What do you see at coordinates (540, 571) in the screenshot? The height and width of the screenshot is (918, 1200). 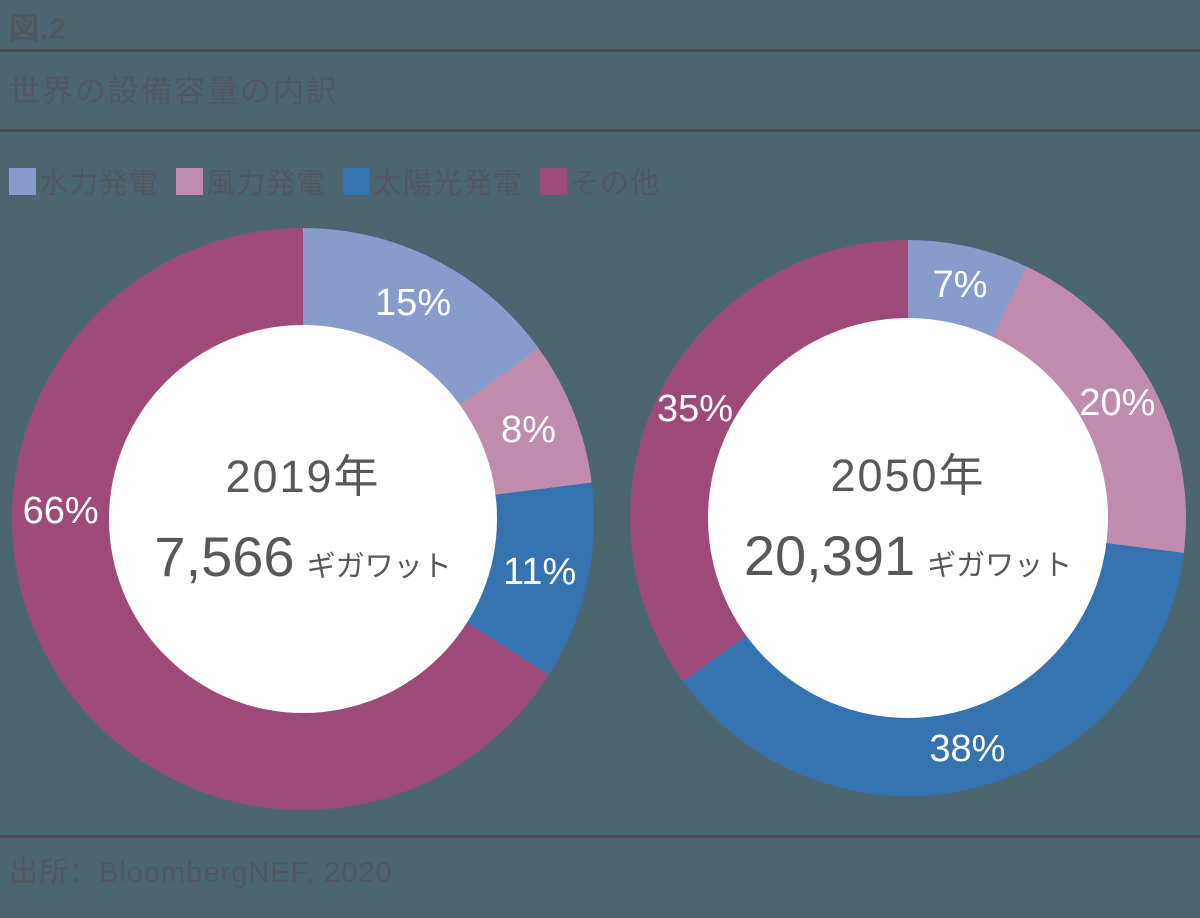 I see `slice-label-太陽光発電: 11%` at bounding box center [540, 571].